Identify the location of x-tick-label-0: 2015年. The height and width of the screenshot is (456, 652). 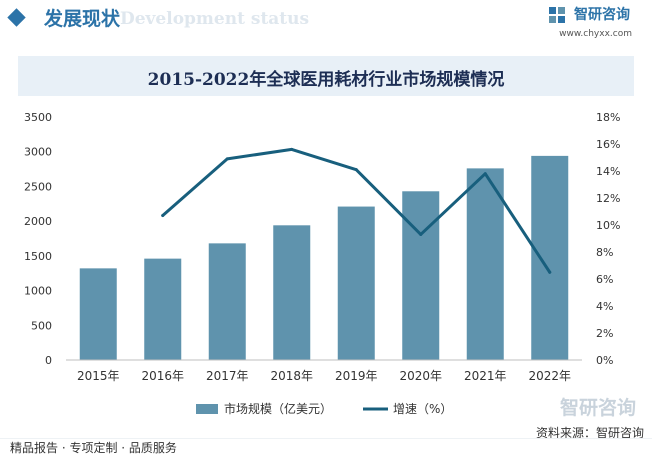
(98, 376).